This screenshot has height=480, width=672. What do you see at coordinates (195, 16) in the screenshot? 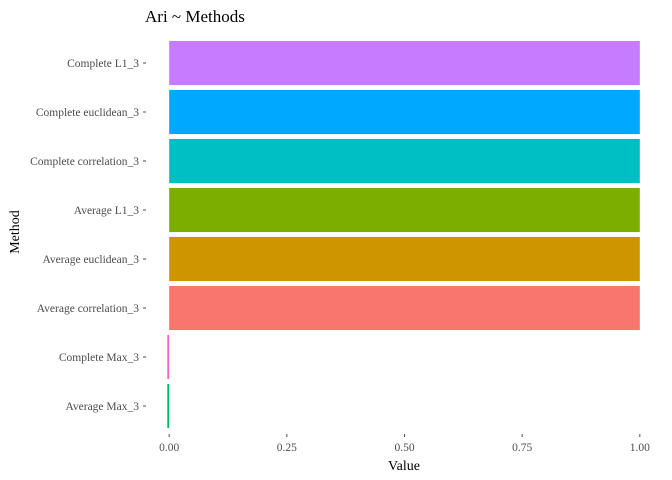
I see `chart-title: Ari ~ Methods` at bounding box center [195, 16].